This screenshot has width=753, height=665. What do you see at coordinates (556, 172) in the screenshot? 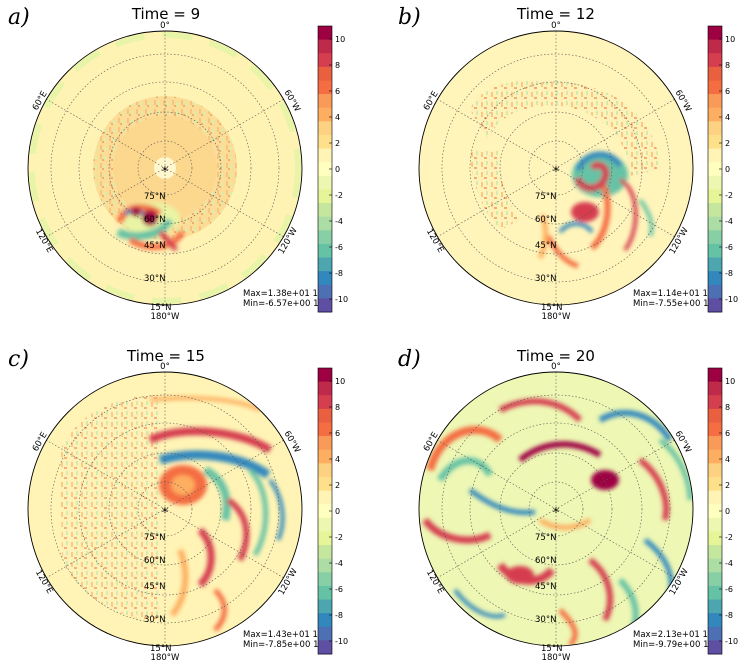
I see `pole-marker-b: *` at bounding box center [556, 172].